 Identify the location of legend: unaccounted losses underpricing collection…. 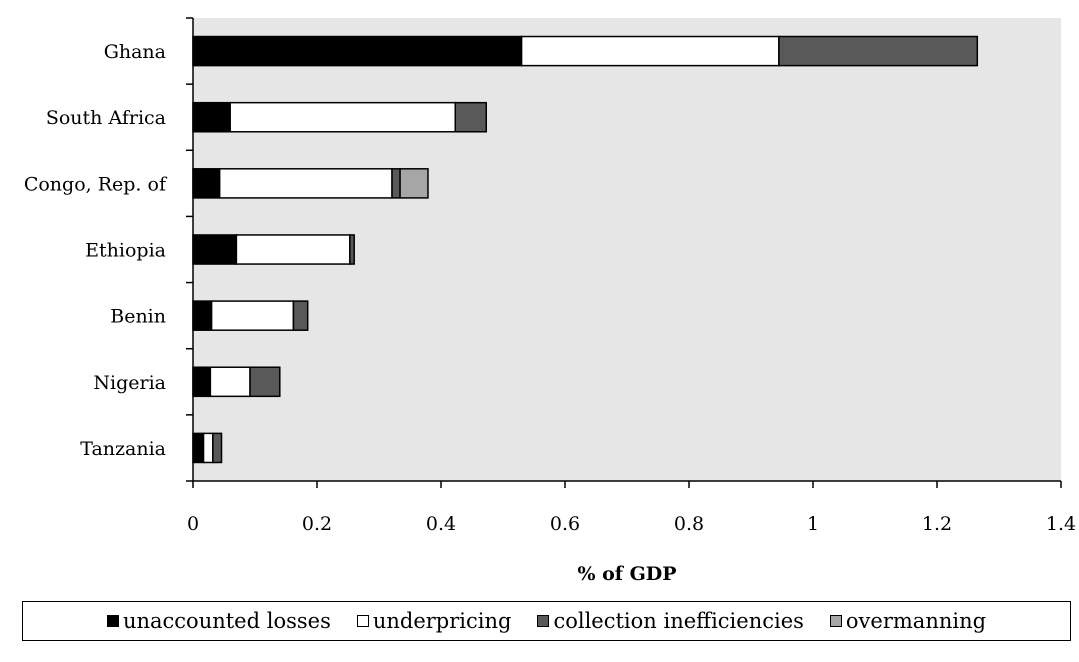
(546, 621).